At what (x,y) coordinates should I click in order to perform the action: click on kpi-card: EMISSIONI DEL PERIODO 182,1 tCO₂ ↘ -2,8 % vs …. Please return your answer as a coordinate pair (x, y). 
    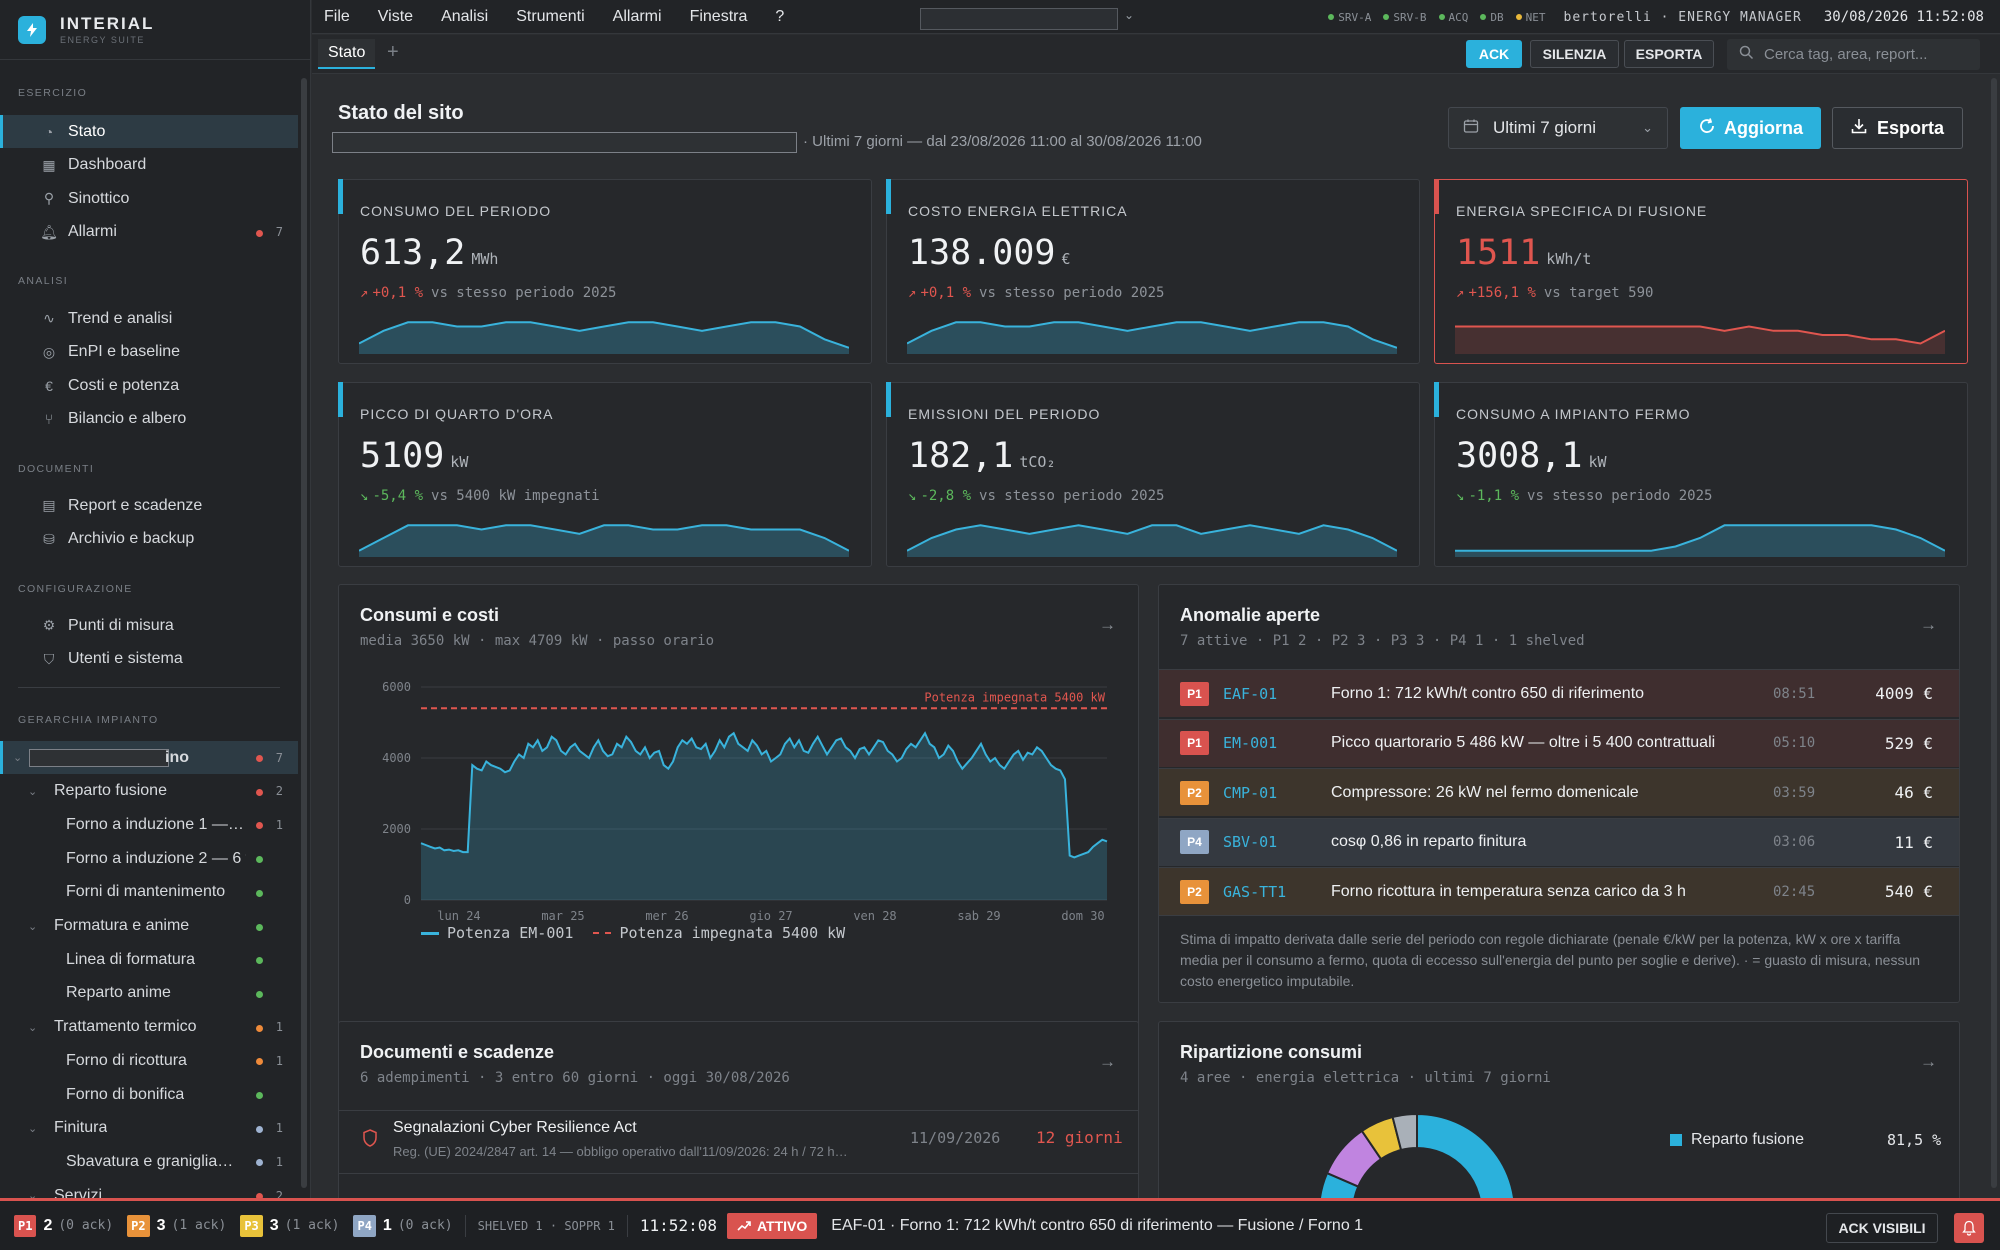
    Looking at the image, I should click on (1153, 474).